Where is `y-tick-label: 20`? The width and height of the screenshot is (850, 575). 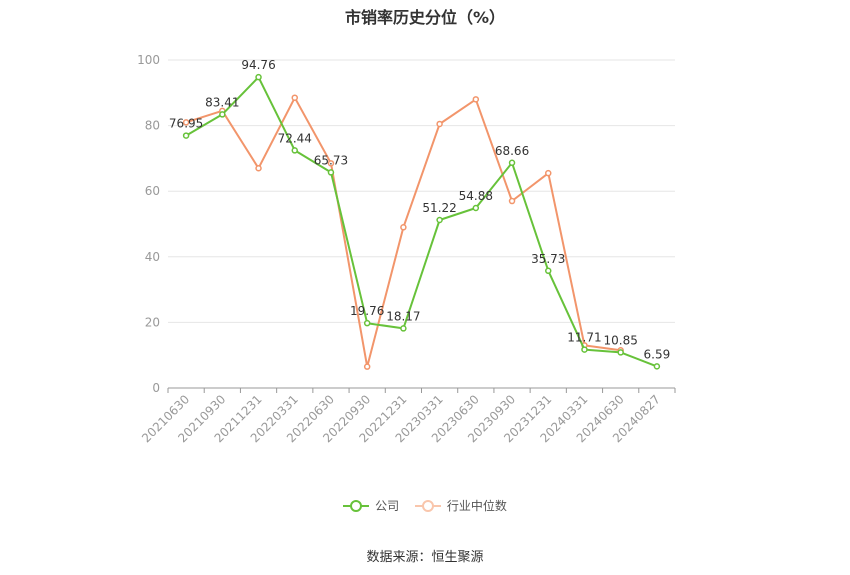
y-tick-label: 20 is located at coordinates (152, 322).